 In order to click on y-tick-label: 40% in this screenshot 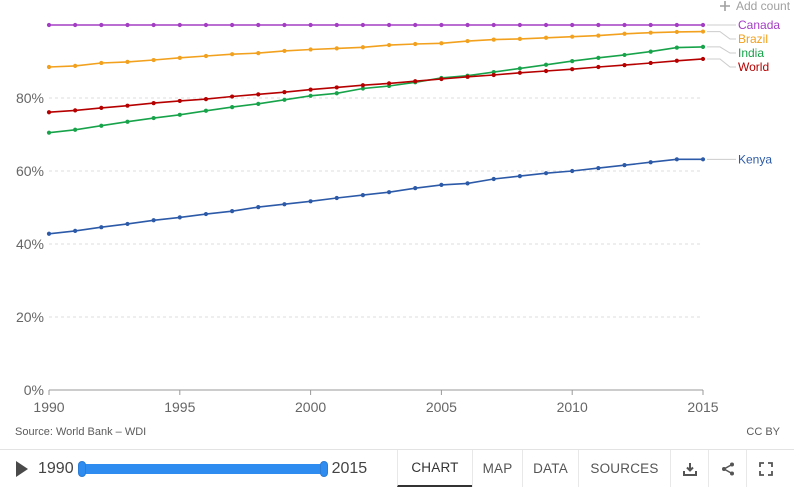, I will do `click(30, 244)`.